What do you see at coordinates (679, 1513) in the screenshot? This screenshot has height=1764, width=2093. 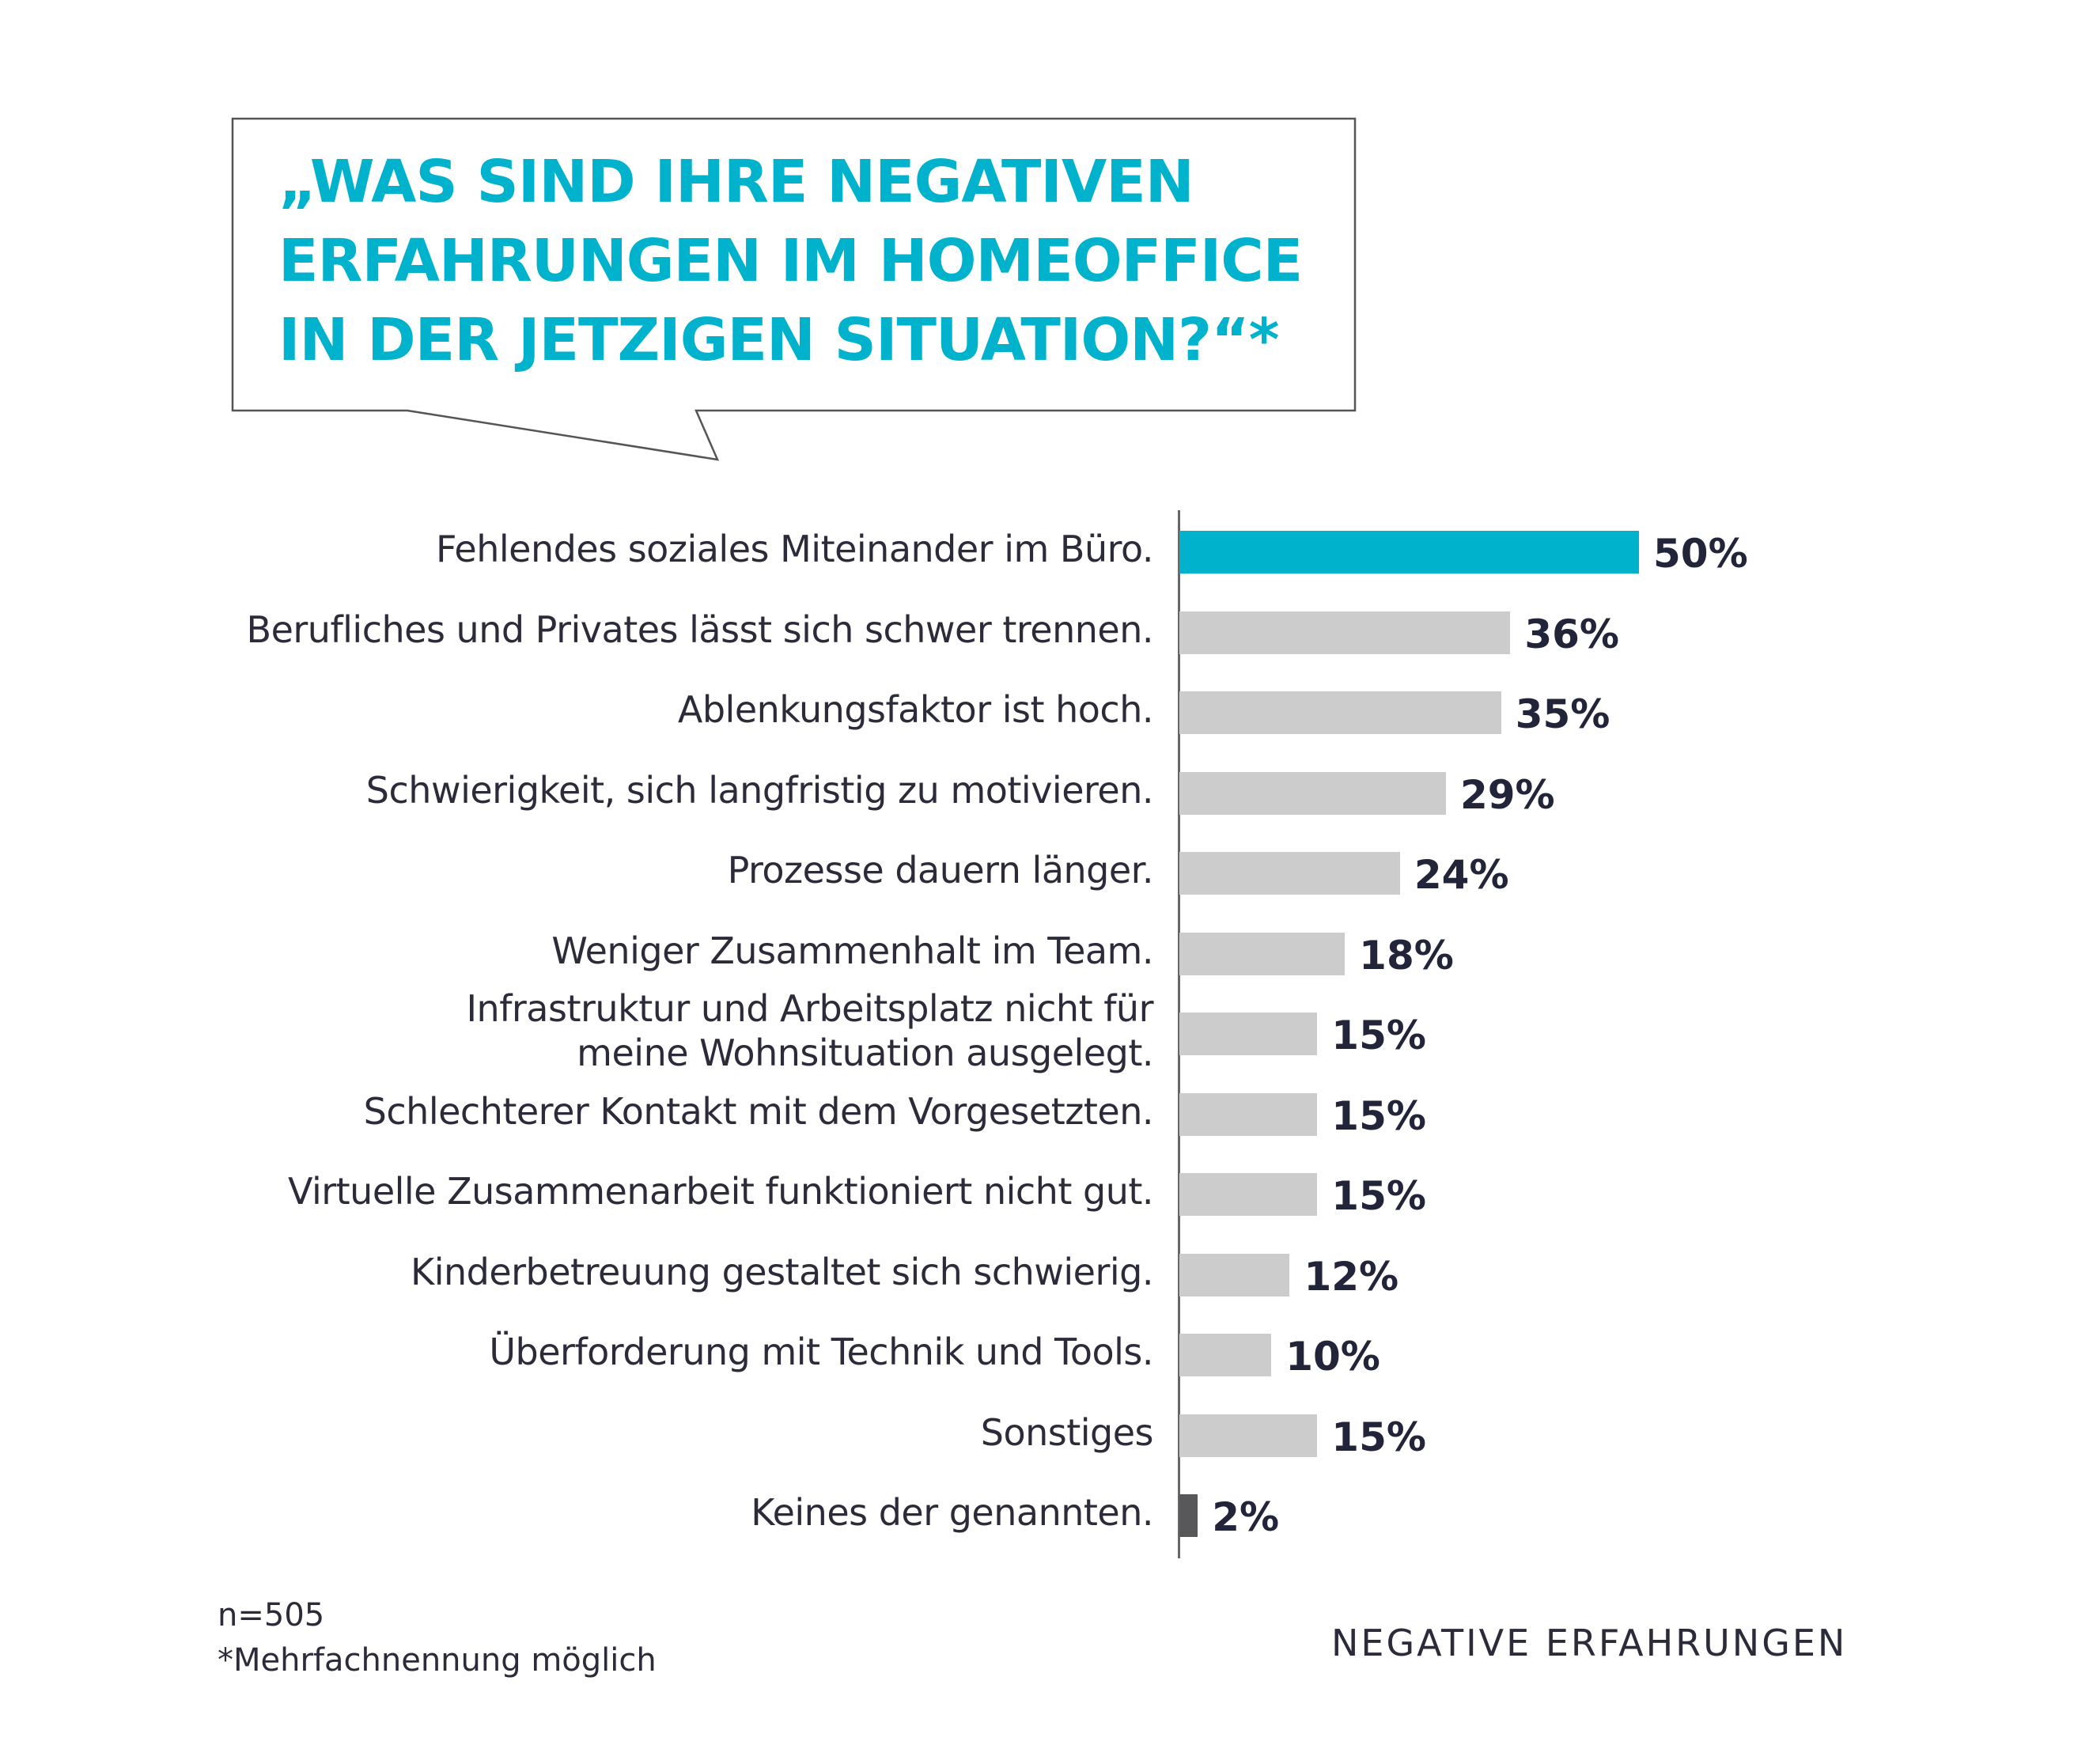 I see `category-label: Keines der genannten.` at bounding box center [679, 1513].